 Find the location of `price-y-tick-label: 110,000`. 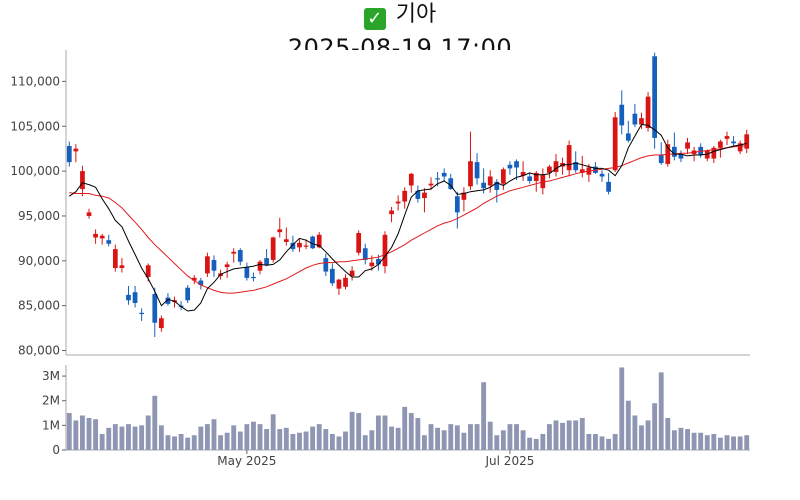

price-y-tick-label: 110,000 is located at coordinates (35, 81).